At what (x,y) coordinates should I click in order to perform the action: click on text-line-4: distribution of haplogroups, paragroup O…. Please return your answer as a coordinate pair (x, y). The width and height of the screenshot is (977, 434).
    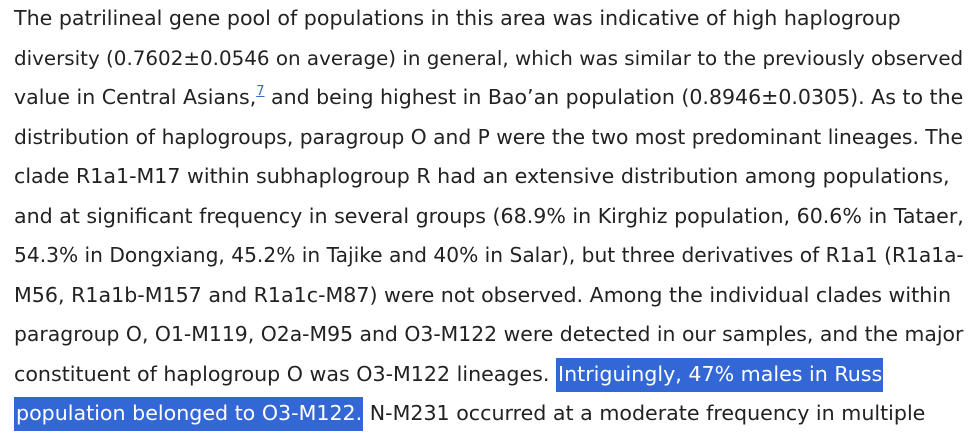
    Looking at the image, I should click on (489, 138).